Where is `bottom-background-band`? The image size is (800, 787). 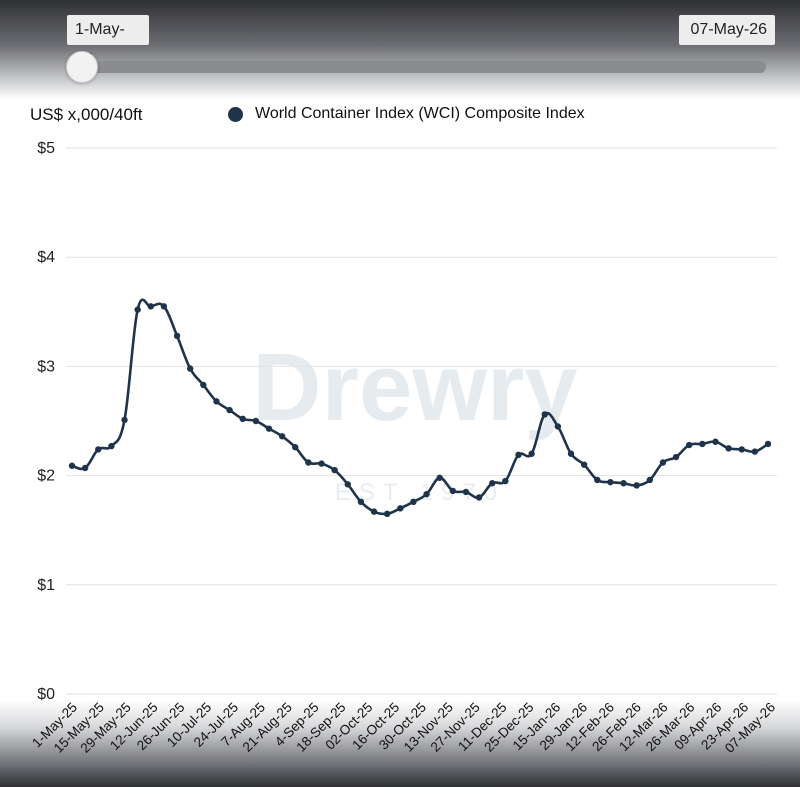
bottom-background-band is located at coordinates (400, 743).